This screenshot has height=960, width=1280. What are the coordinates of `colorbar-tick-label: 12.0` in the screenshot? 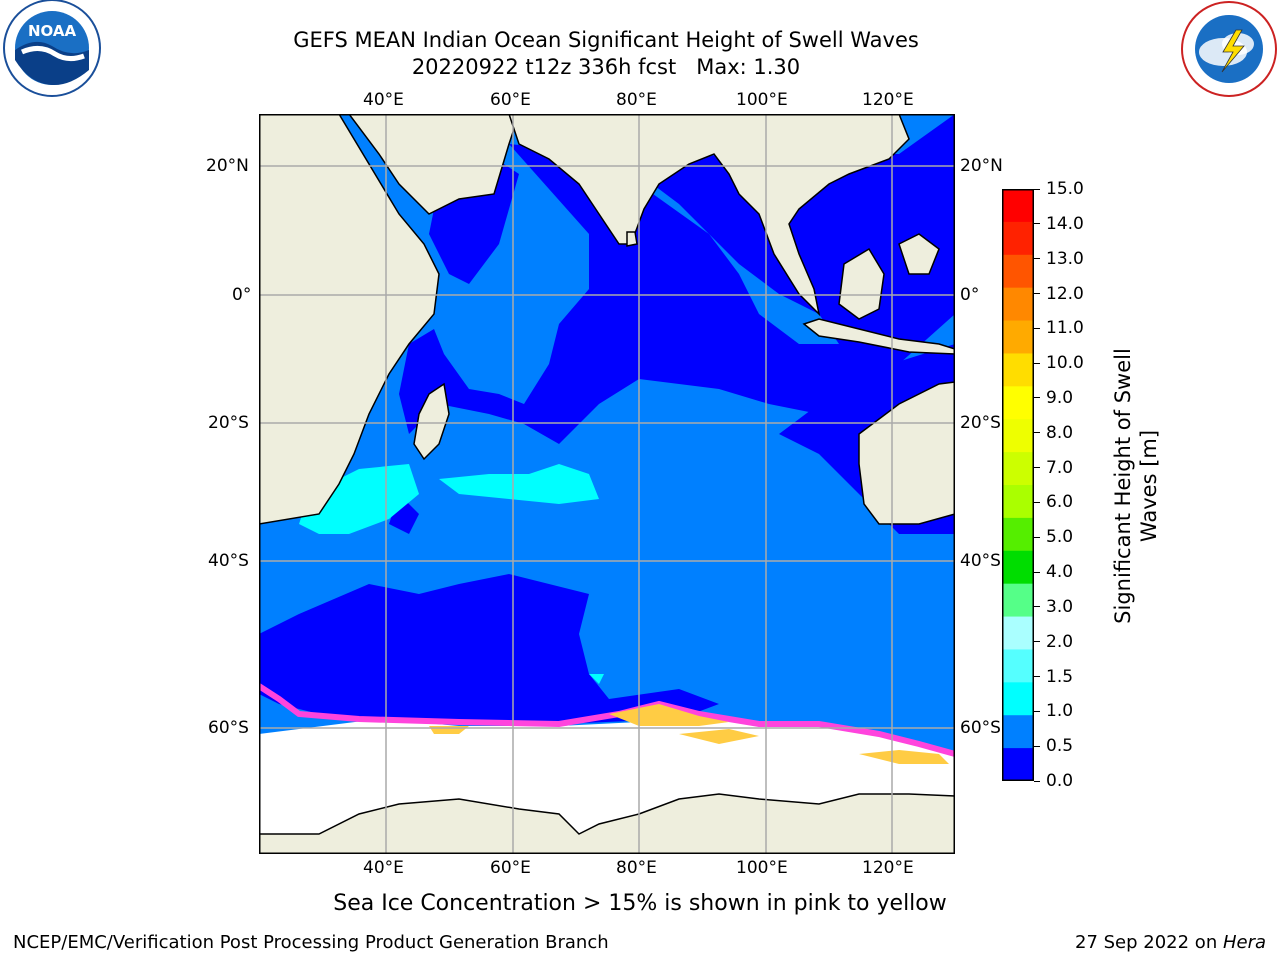 It's located at (1059, 294).